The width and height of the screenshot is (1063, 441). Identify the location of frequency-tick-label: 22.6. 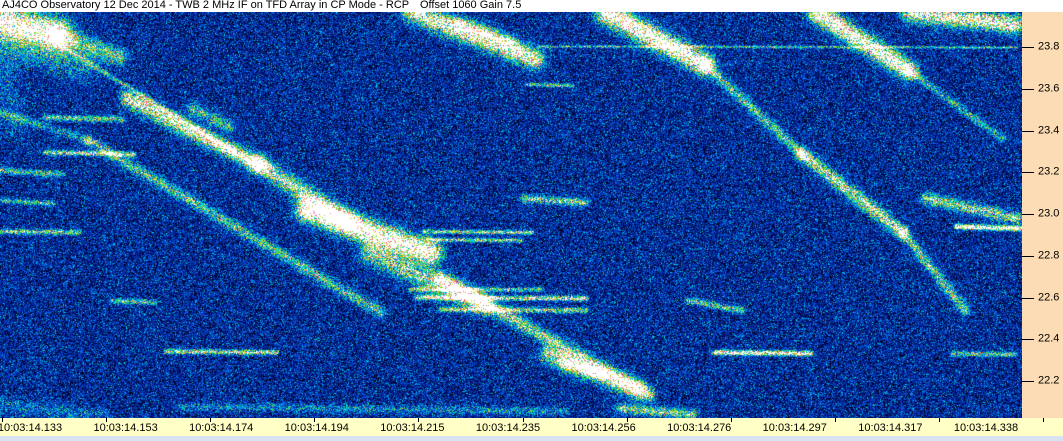
(1049, 297).